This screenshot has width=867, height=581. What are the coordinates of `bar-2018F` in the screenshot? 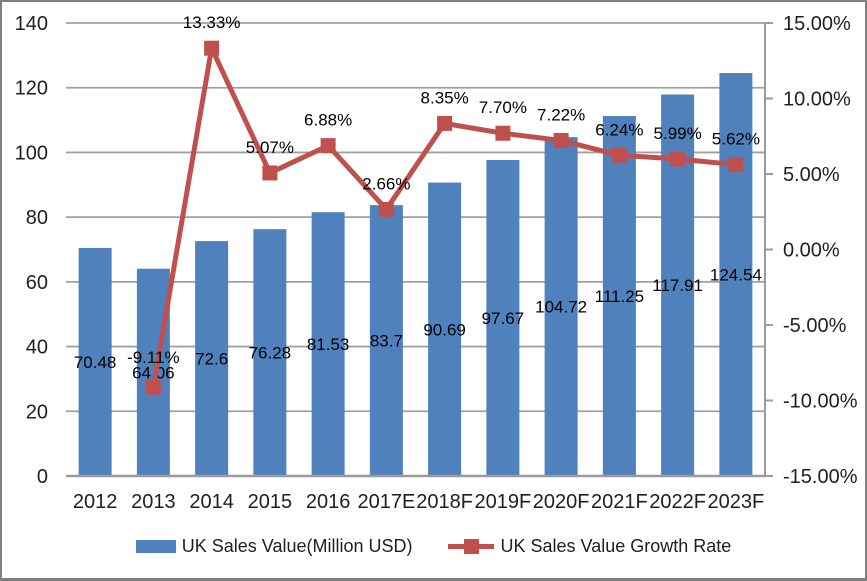 It's located at (445, 329).